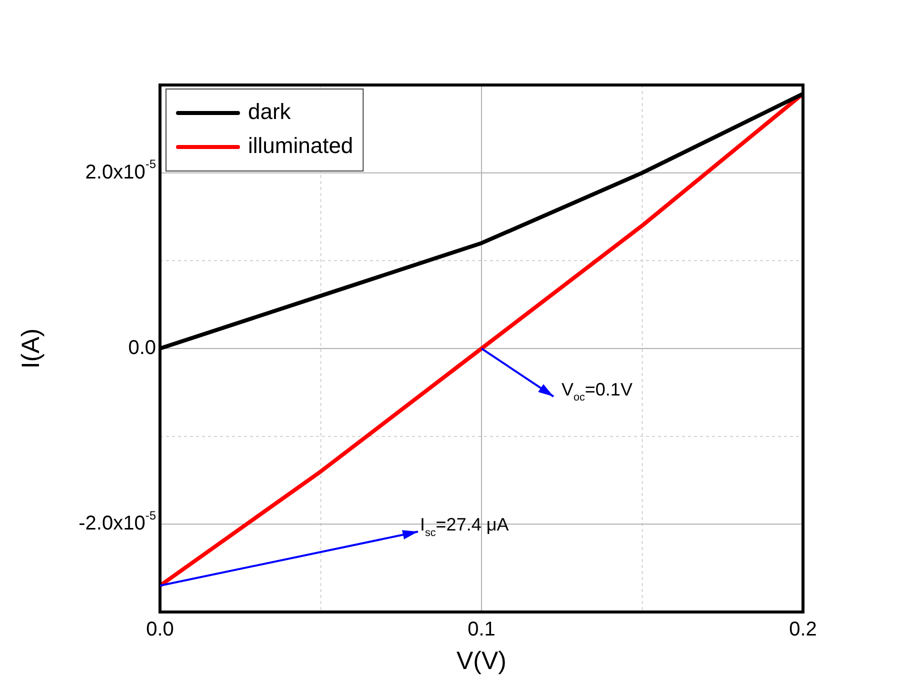  Describe the element at coordinates (160, 629) in the screenshot. I see `x-tick-label: 0.0` at that location.